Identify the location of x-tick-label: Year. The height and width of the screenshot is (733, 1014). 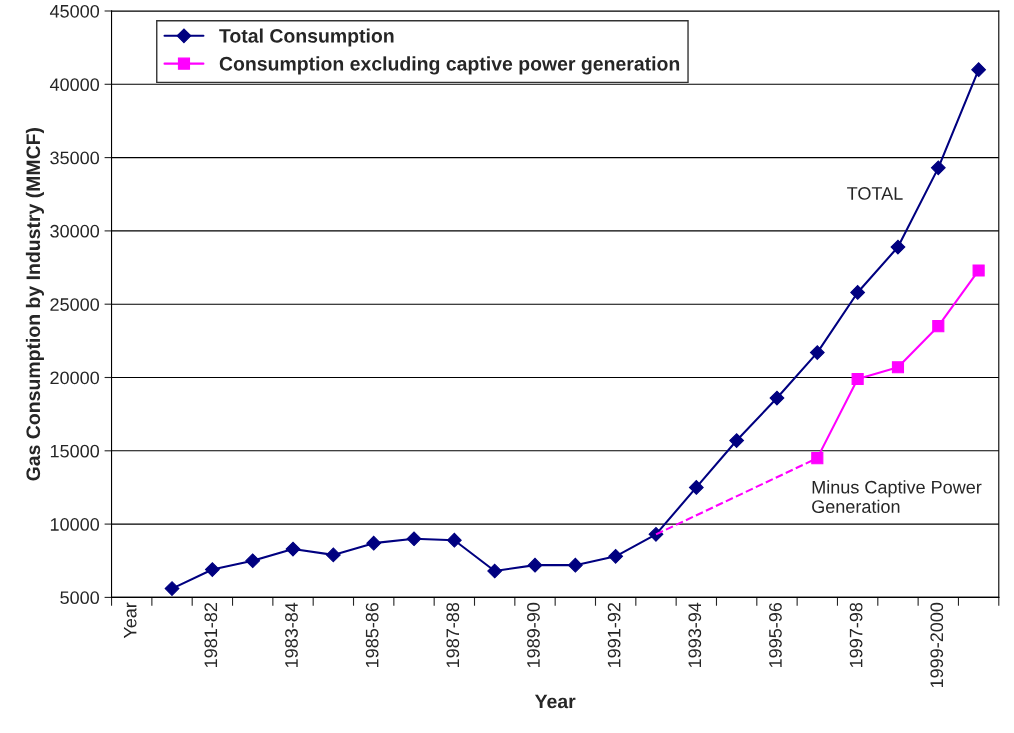
(130, 620).